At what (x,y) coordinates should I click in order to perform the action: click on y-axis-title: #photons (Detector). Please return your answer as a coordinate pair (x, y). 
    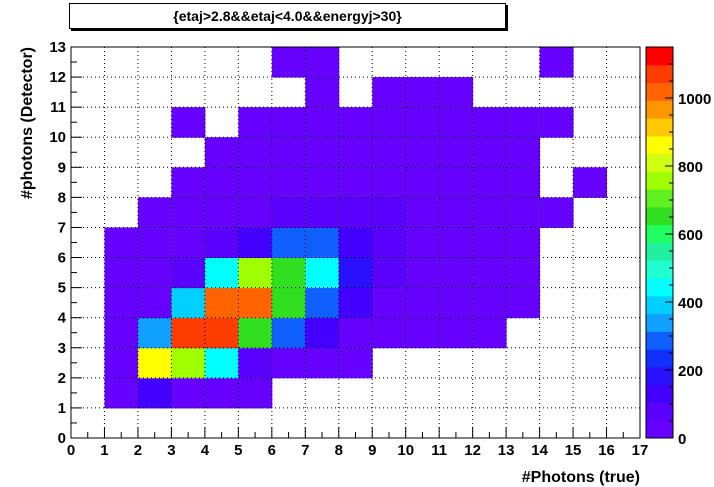
    Looking at the image, I should click on (27, 123).